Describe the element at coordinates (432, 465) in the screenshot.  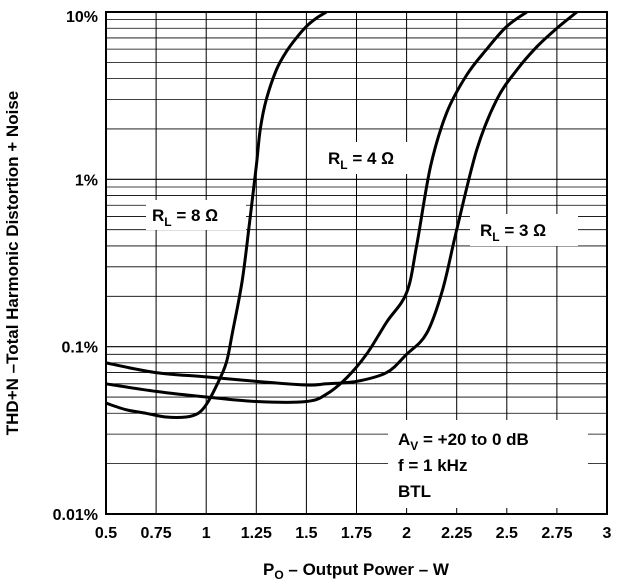
I see `condition-frequency: f = 1 kHz` at that location.